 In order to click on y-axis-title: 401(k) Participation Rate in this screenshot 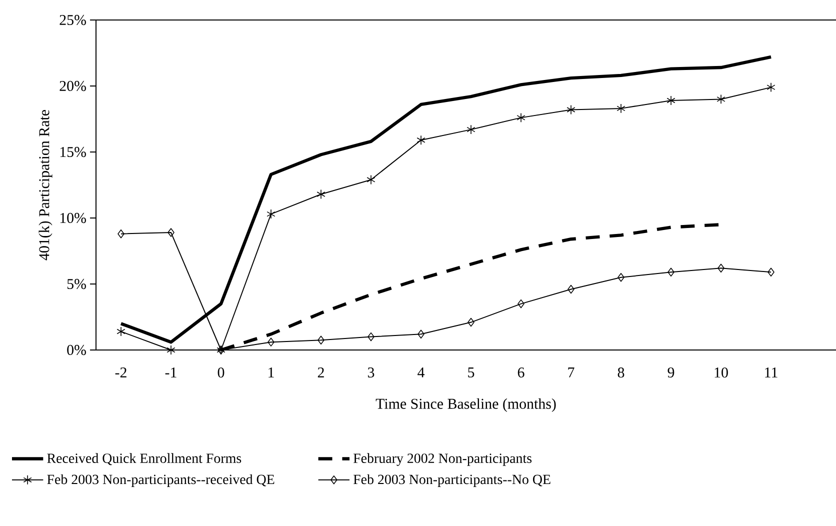, I will do `click(45, 185)`.